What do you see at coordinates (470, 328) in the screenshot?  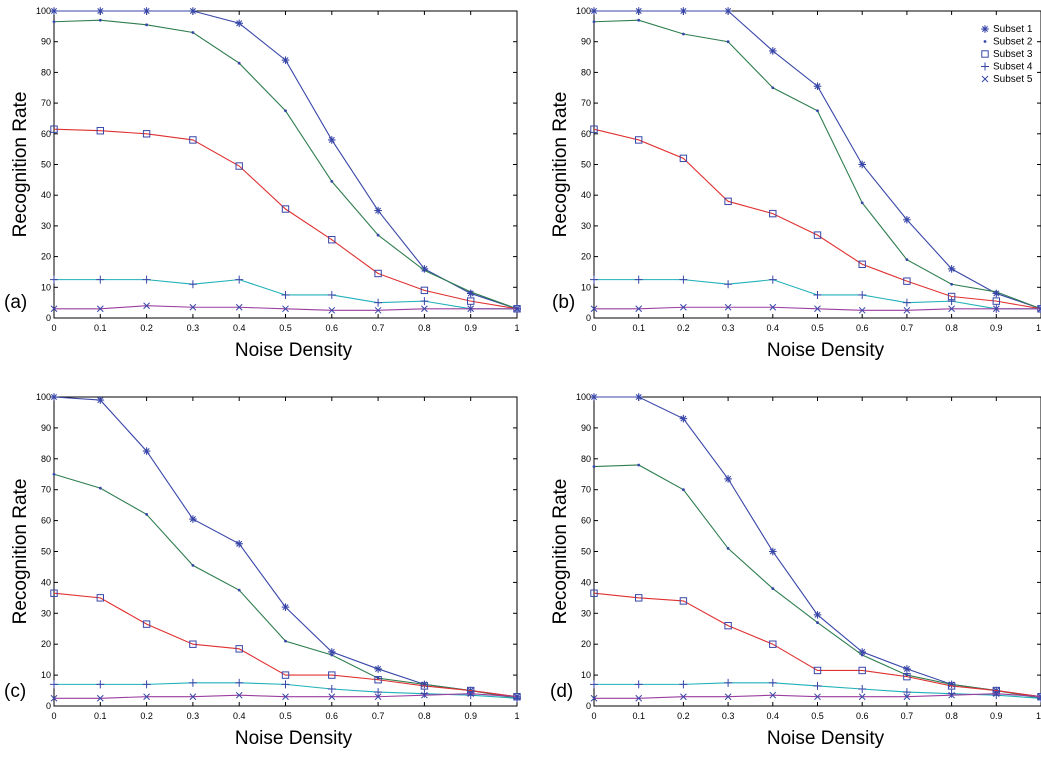 I see `x-tick-label: 0.9` at bounding box center [470, 328].